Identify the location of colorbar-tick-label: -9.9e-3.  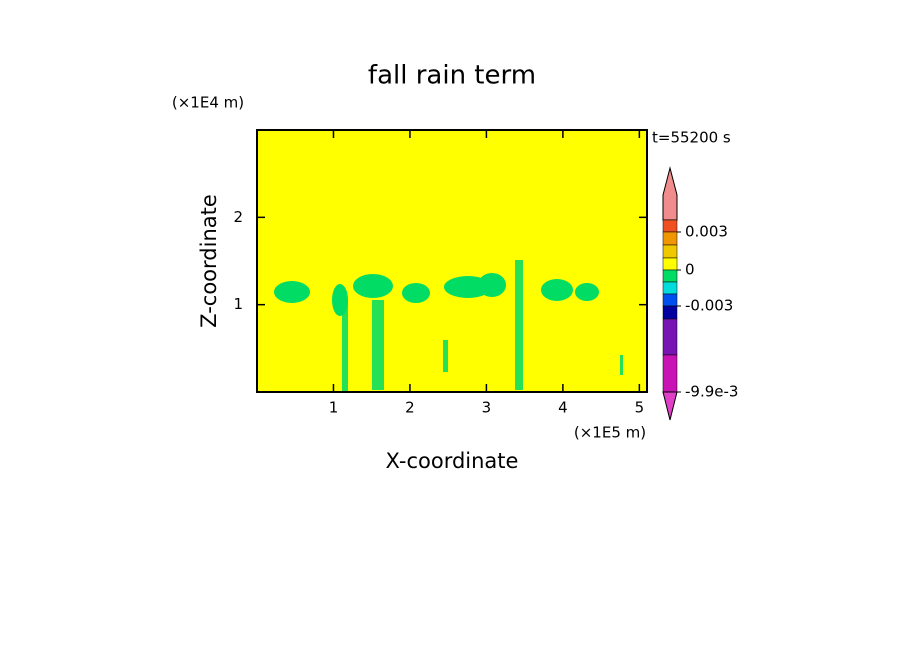
(711, 392).